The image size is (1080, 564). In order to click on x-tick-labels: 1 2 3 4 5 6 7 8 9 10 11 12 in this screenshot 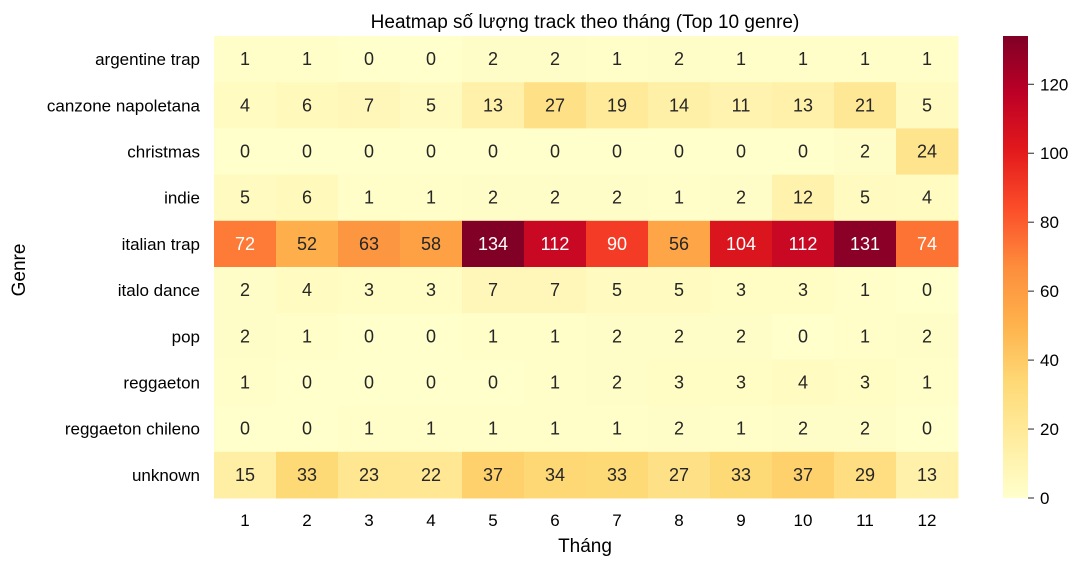, I will do `click(588, 520)`.